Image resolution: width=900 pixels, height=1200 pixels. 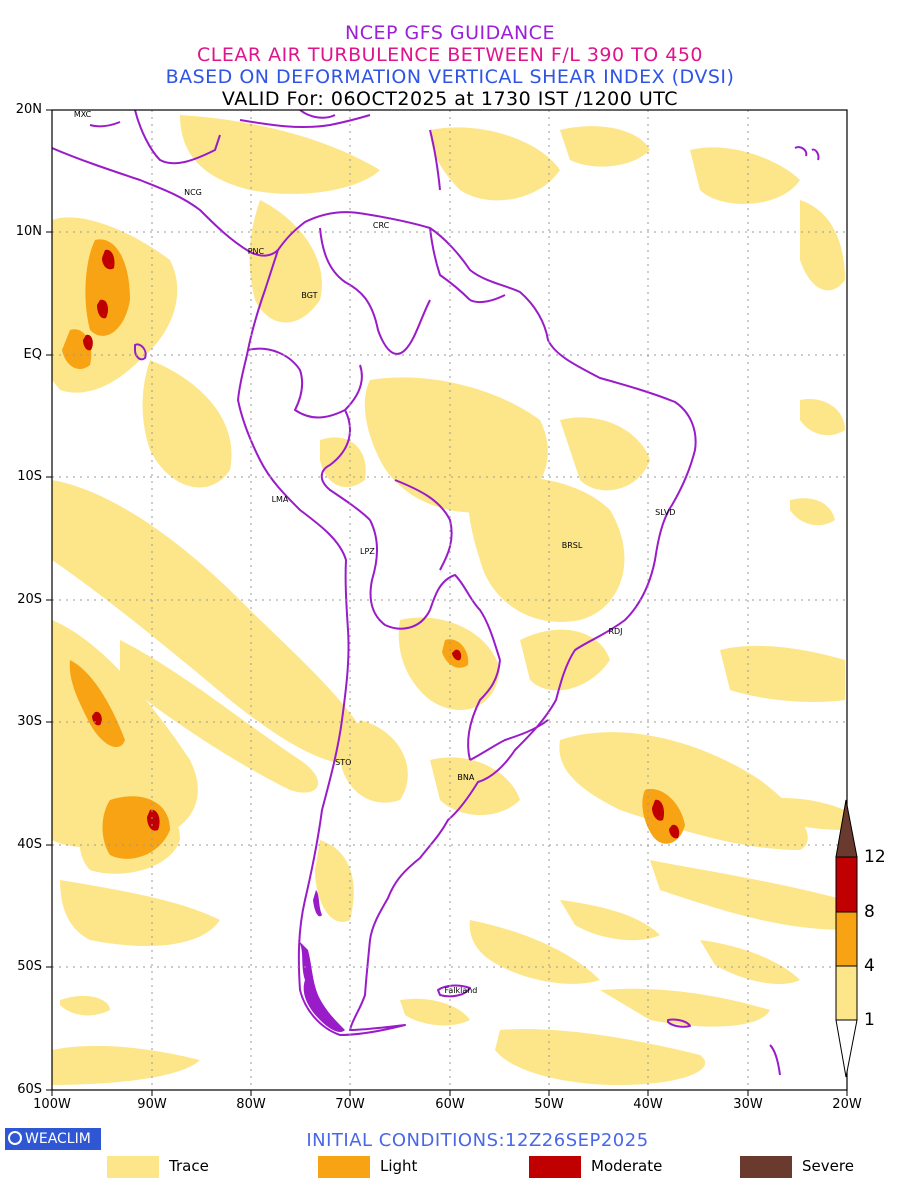 I want to click on colorbar-label: 4, so click(x=869, y=966).